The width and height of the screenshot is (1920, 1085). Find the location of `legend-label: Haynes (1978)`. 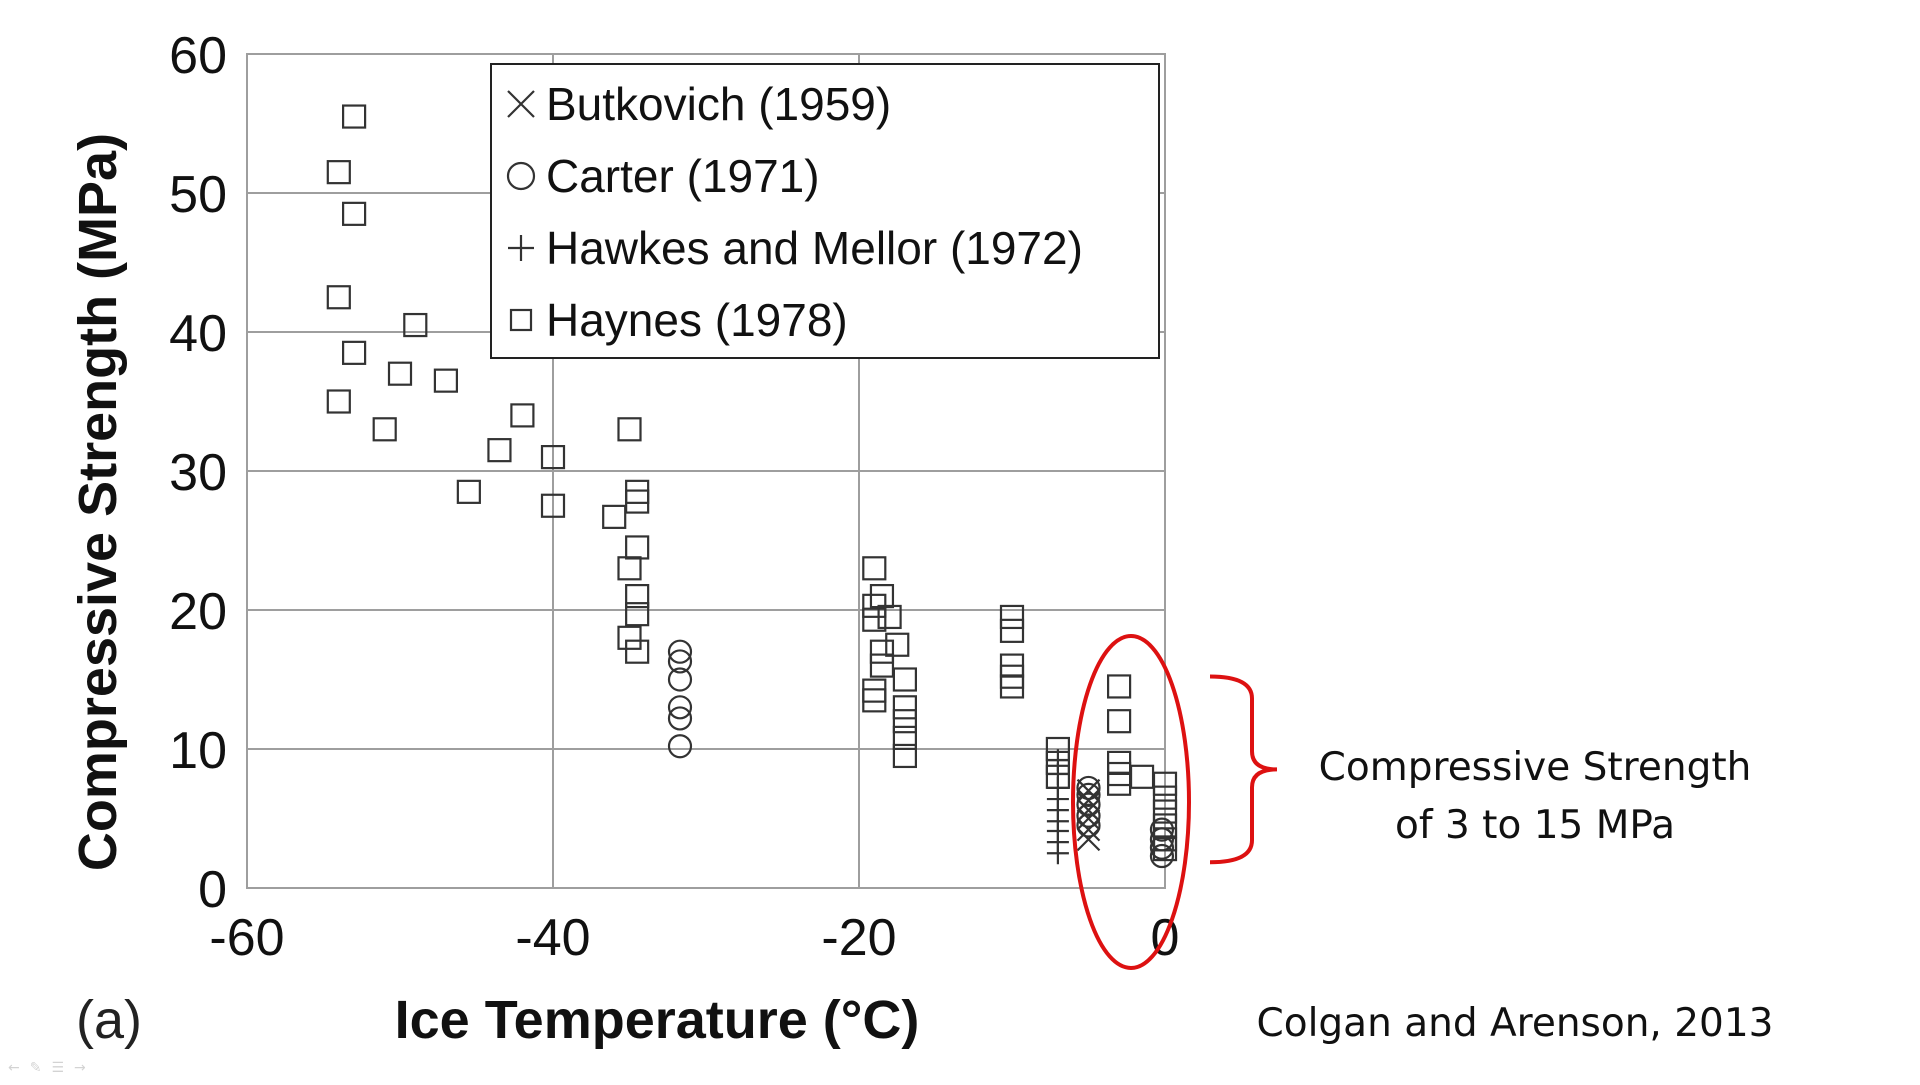

legend-label: Haynes (1978) is located at coordinates (697, 320).